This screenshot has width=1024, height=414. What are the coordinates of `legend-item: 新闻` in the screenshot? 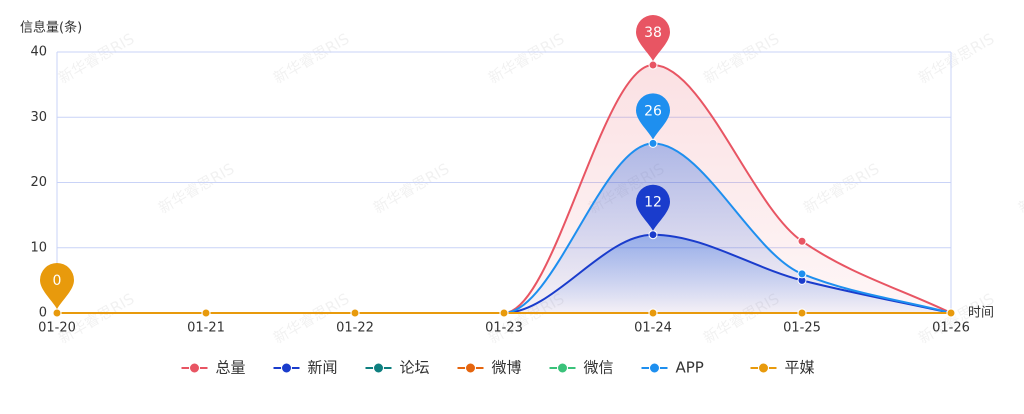 It's located at (305, 368).